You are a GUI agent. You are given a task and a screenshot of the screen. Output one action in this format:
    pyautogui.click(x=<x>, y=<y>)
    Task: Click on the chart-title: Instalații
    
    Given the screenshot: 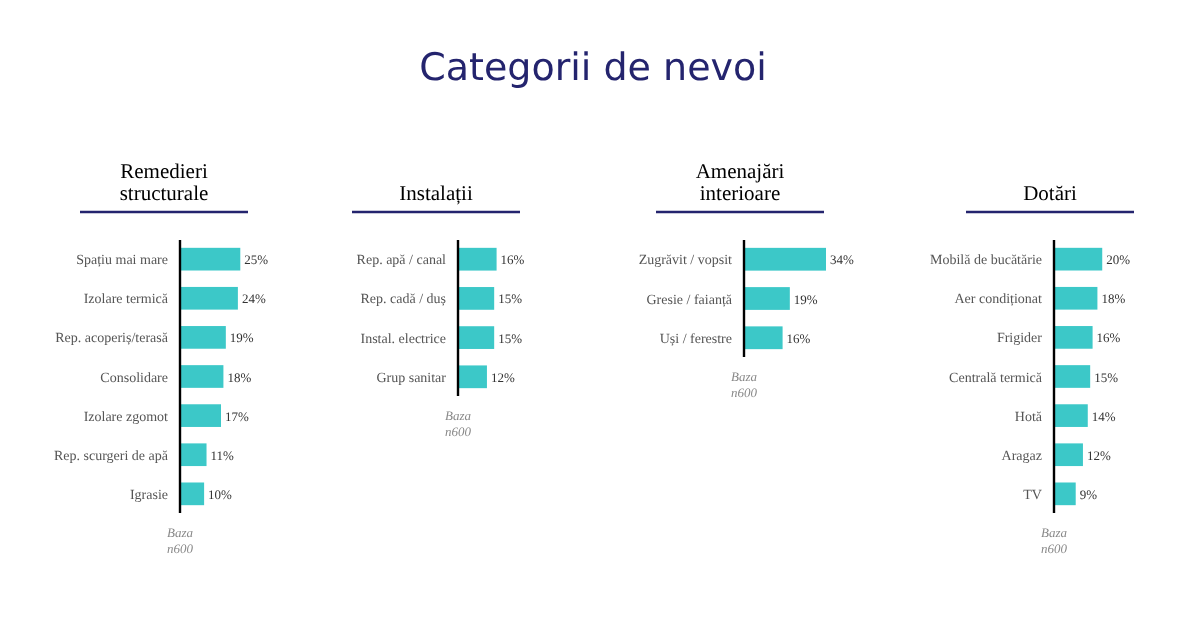 What is the action you would take?
    pyautogui.click(x=436, y=195)
    